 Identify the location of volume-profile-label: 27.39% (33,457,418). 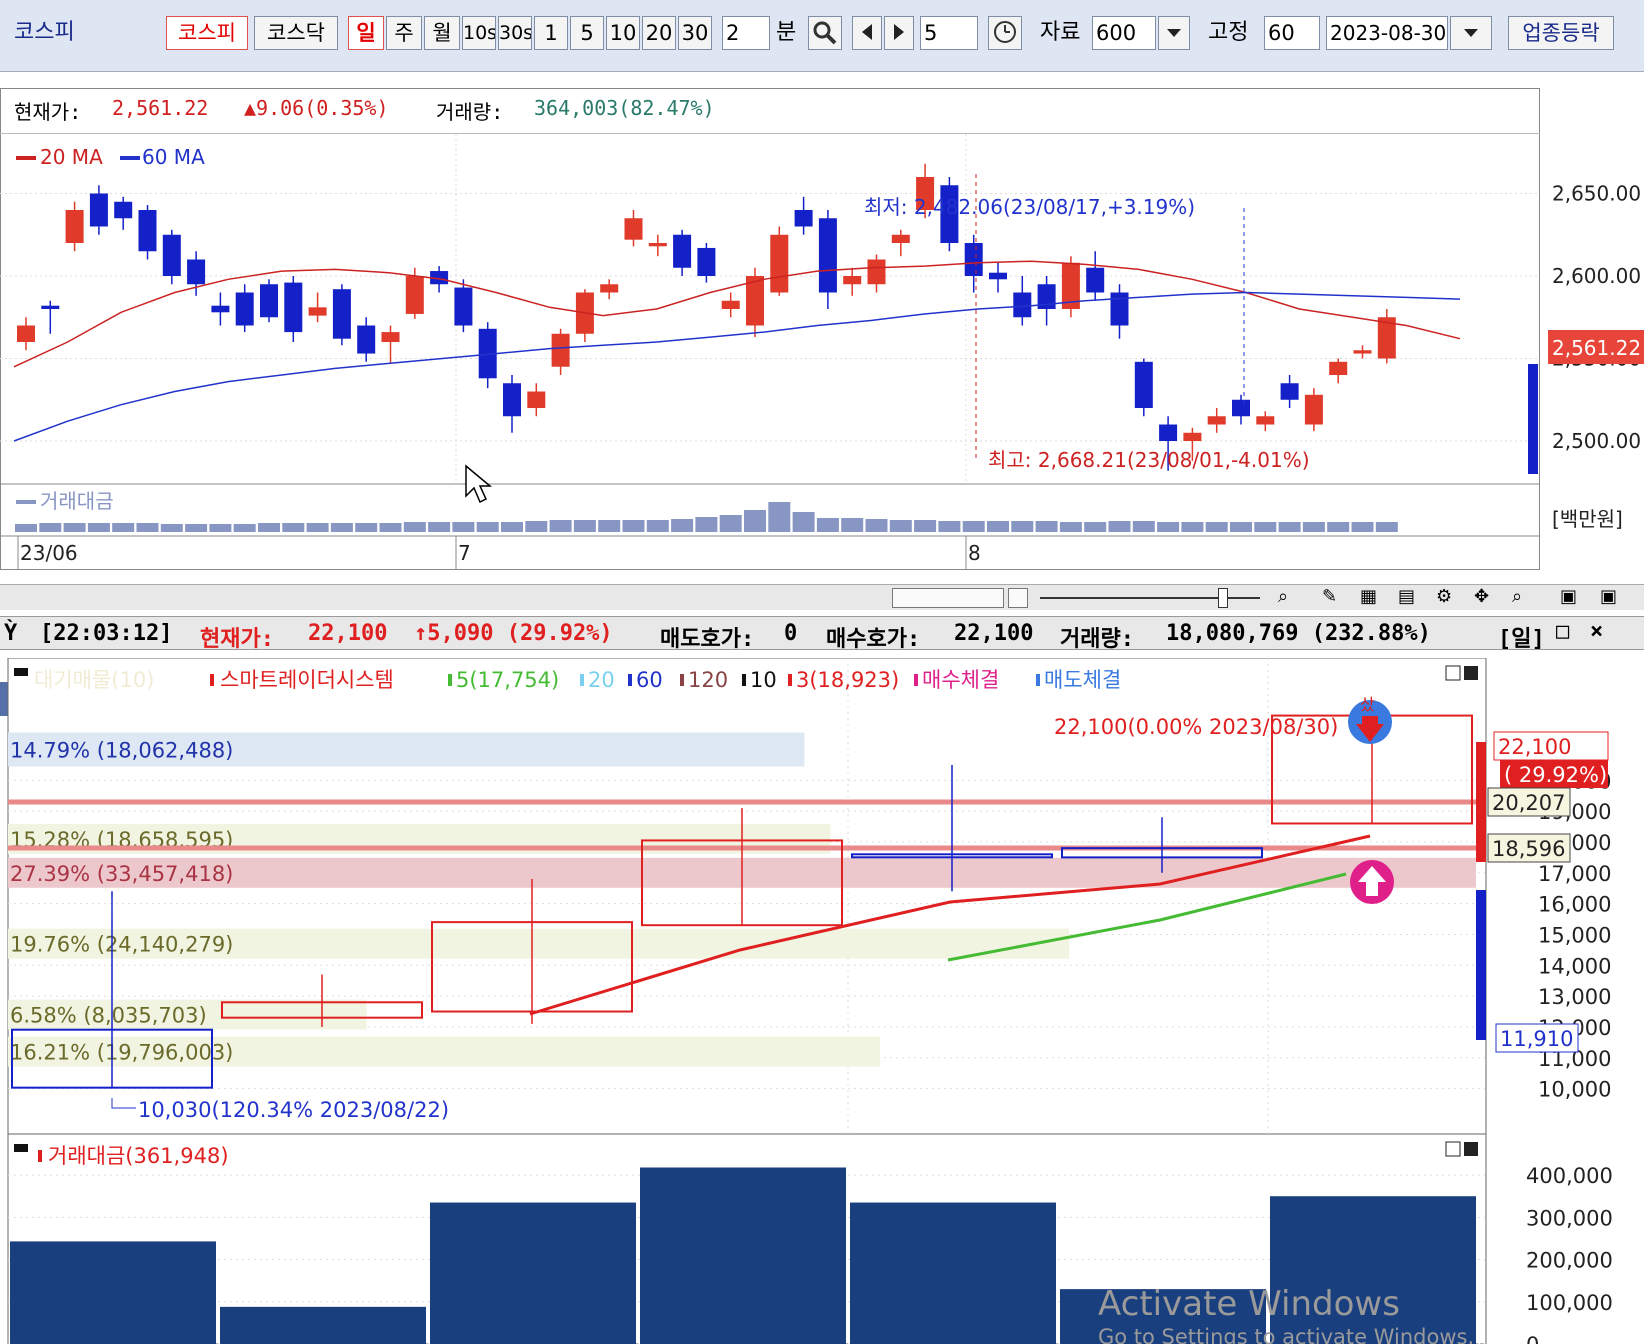
(121, 874).